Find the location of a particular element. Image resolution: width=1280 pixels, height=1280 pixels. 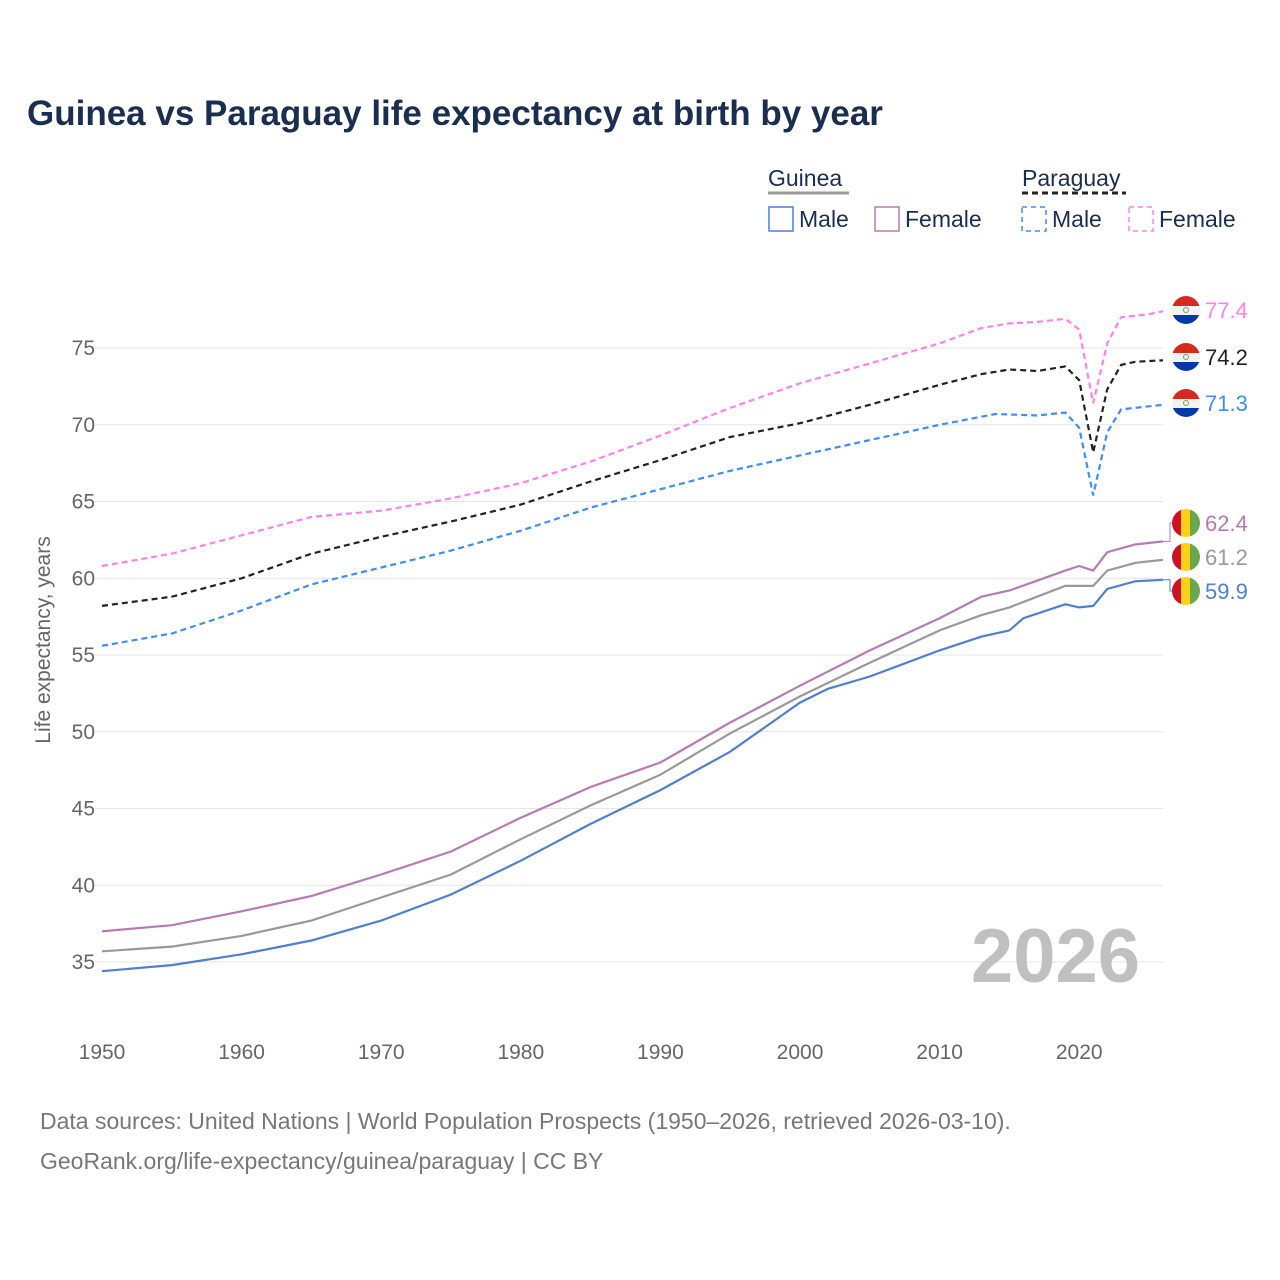

y-tick-label: 55 is located at coordinates (83, 655).